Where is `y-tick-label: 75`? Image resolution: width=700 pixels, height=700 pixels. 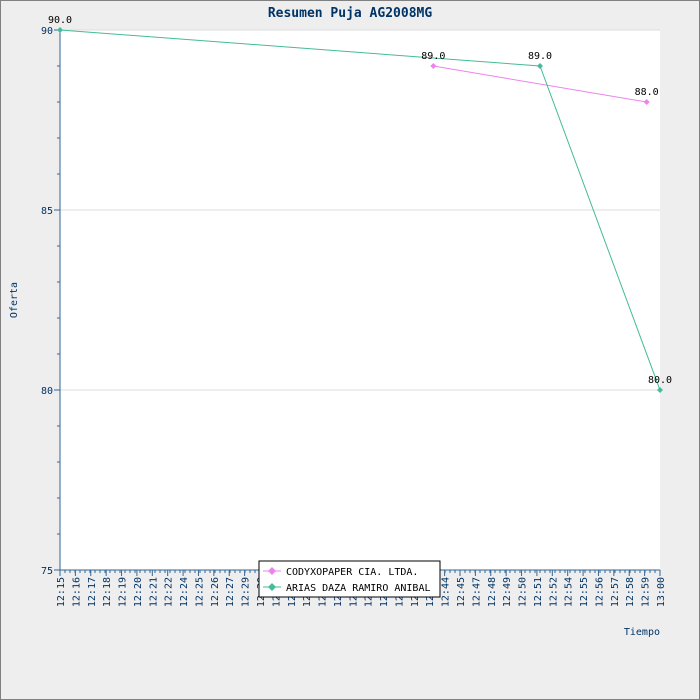
y-tick-label: 75 is located at coordinates (47, 571).